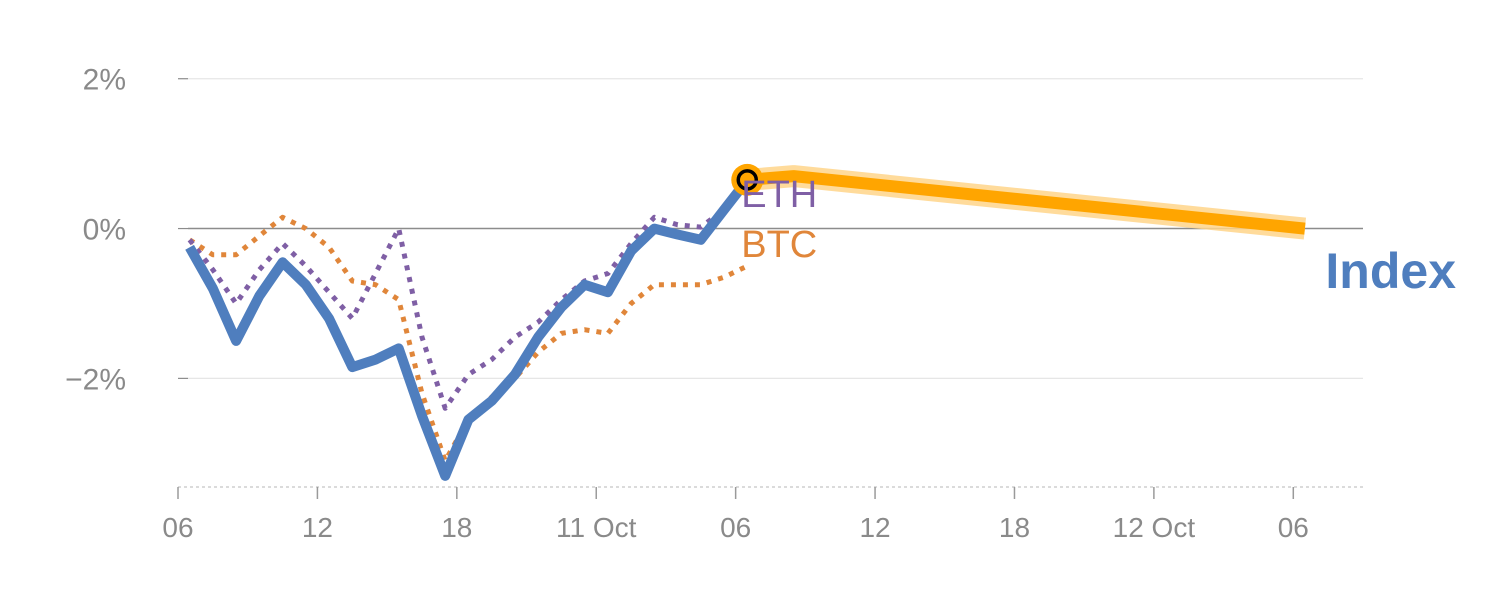 The width and height of the screenshot is (1500, 600). Describe the element at coordinates (95, 379) in the screenshot. I see `y-tick-label: −2%` at that location.